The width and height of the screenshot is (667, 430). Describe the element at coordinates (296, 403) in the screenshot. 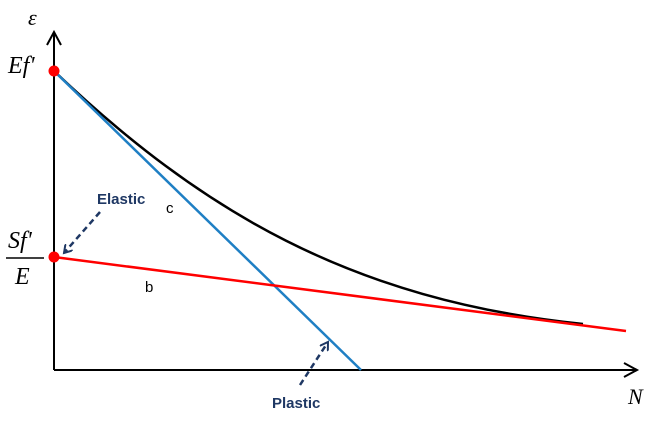

I see `plastic-annotation: Plastic` at that location.